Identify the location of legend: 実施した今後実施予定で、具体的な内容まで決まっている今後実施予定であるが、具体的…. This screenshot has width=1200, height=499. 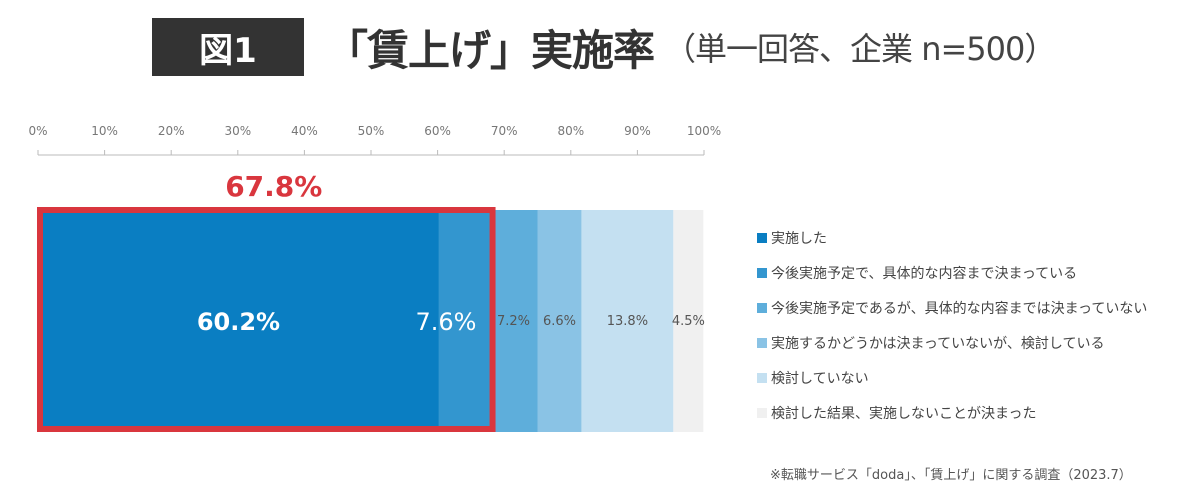
(952, 325).